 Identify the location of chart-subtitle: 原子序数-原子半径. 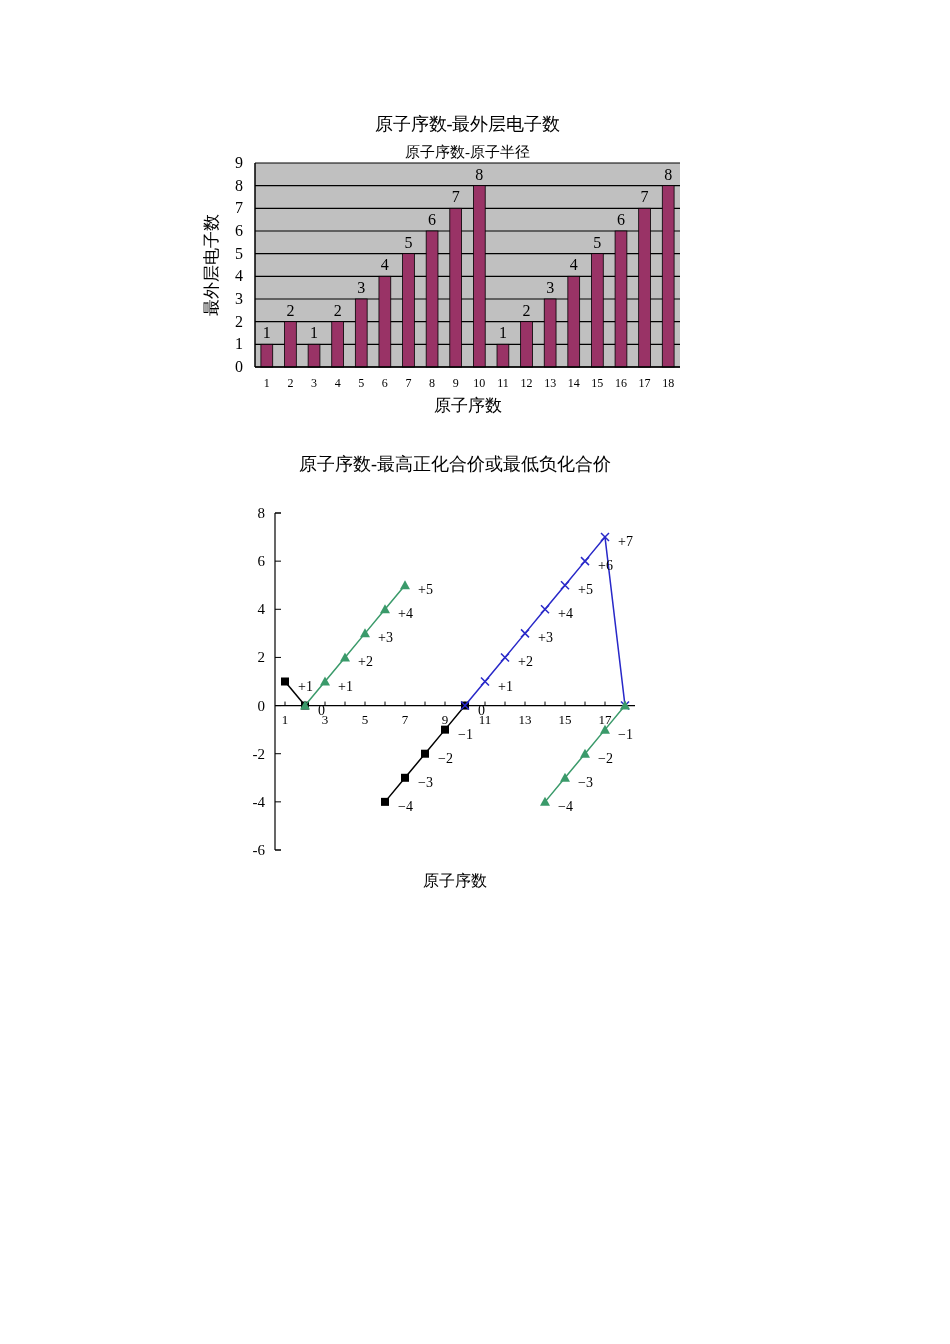
(467, 152).